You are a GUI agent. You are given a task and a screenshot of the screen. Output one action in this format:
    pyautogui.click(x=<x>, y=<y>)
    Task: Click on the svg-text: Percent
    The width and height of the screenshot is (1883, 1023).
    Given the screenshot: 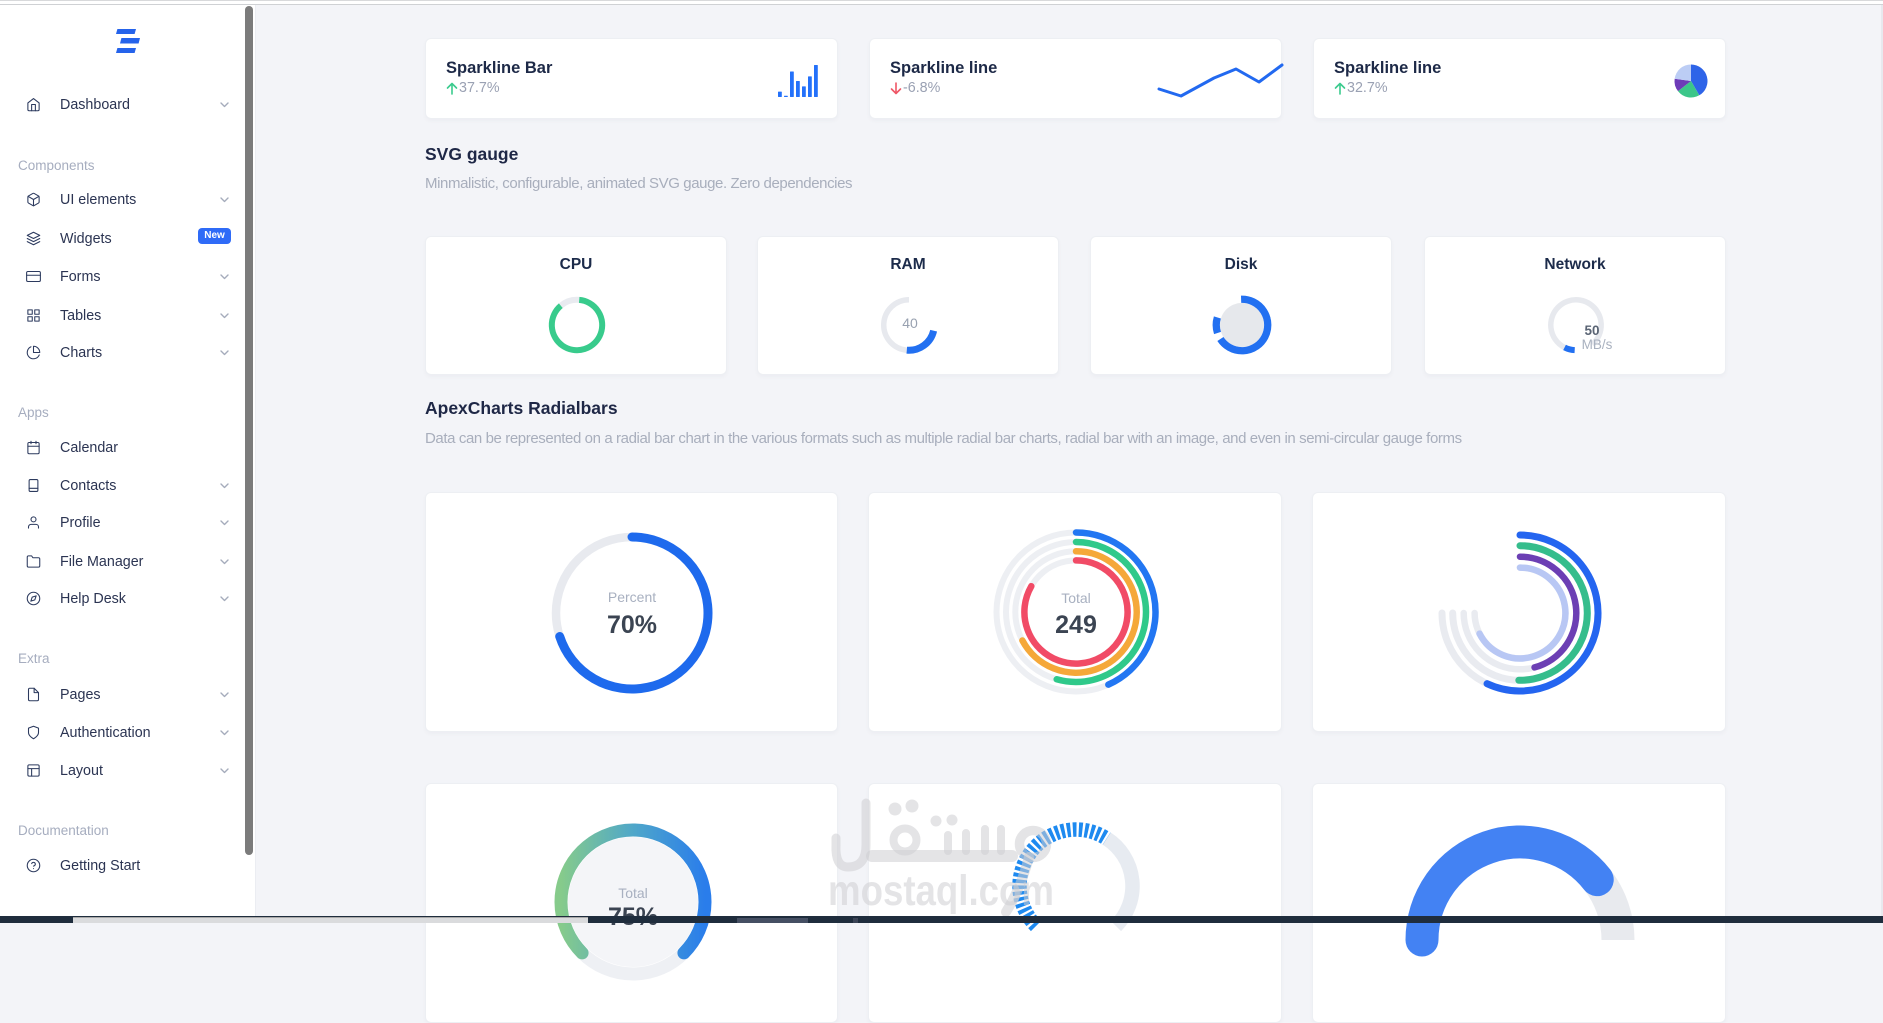 What is the action you would take?
    pyautogui.click(x=632, y=597)
    